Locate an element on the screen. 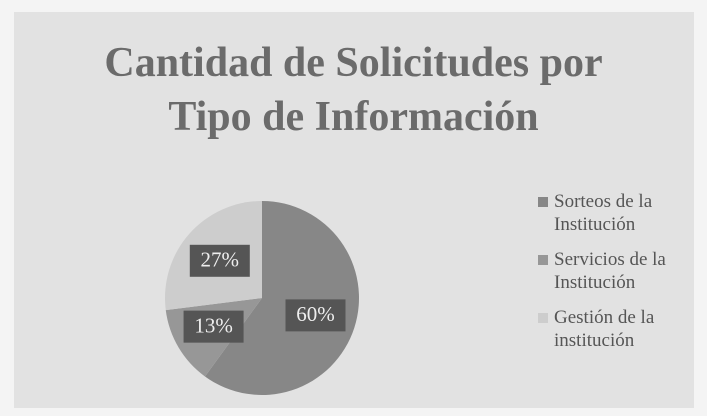 This screenshot has height=416, width=707. data-label: 60% is located at coordinates (315, 314).